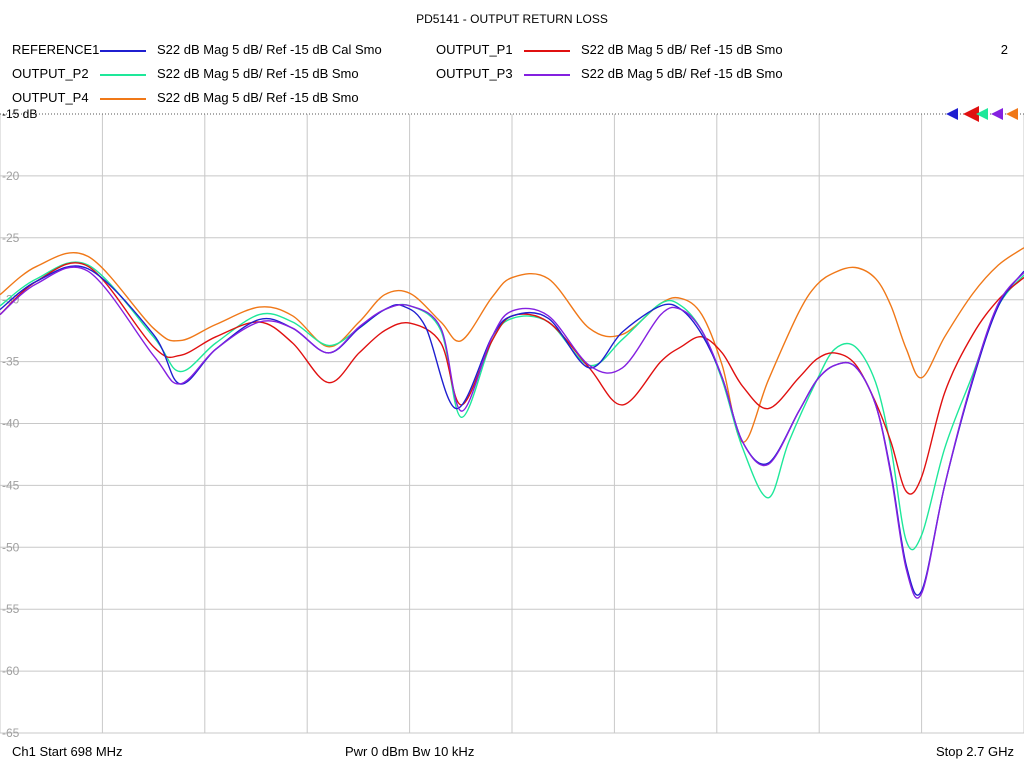 This screenshot has height=768, width=1024. Describe the element at coordinates (474, 49) in the screenshot. I see `legend-label: OUTPUT_P1` at that location.